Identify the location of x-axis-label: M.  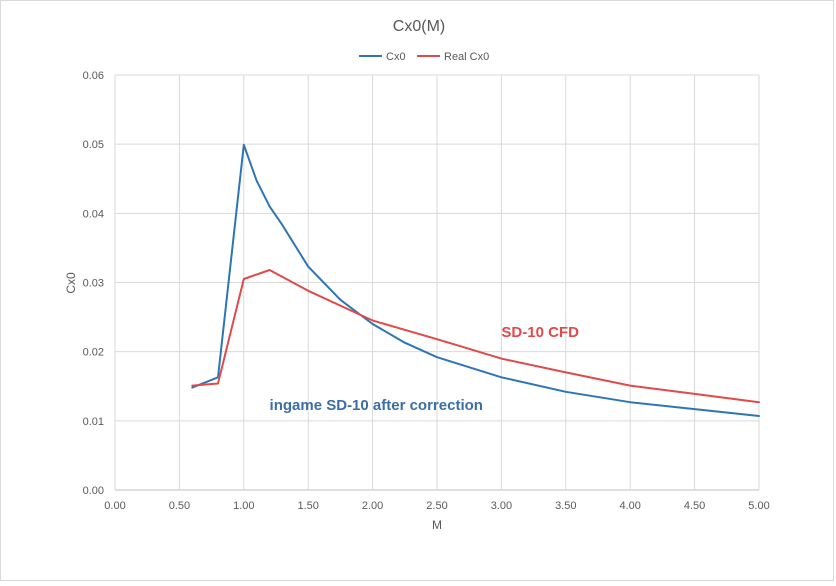
(437, 525).